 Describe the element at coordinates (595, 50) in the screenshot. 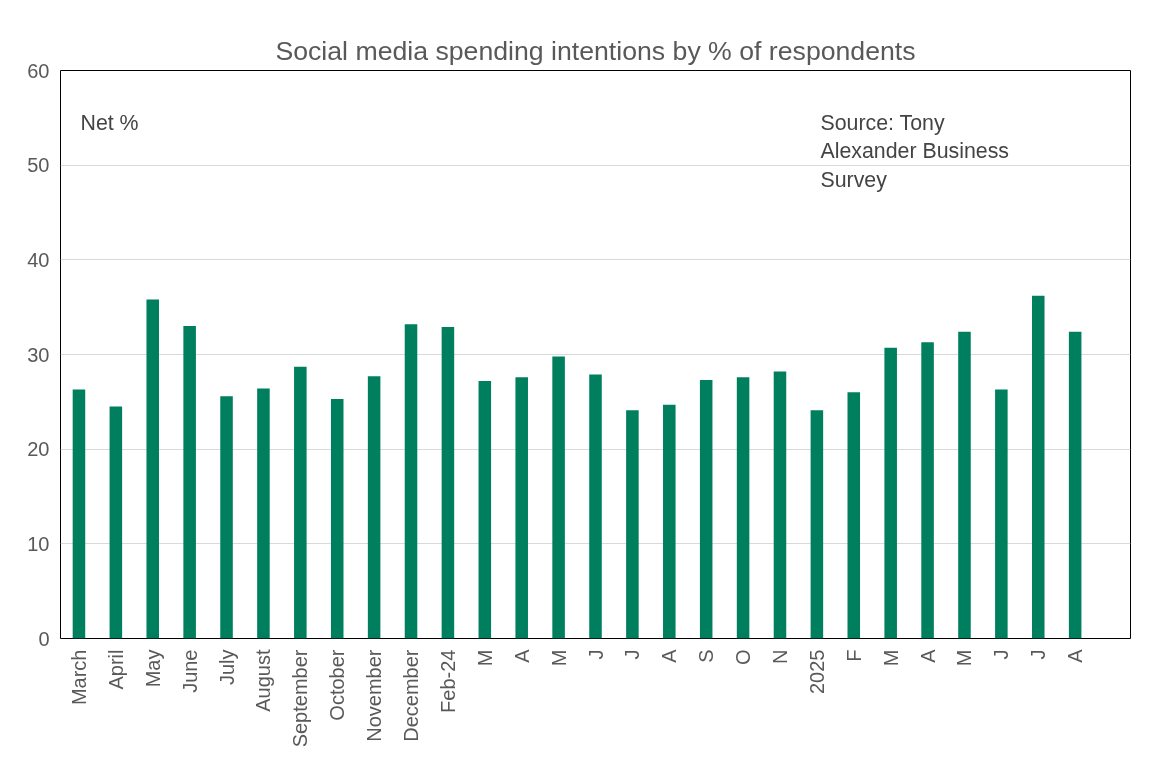

I see `chart-title: Social media spending intentions by % of respondents` at that location.